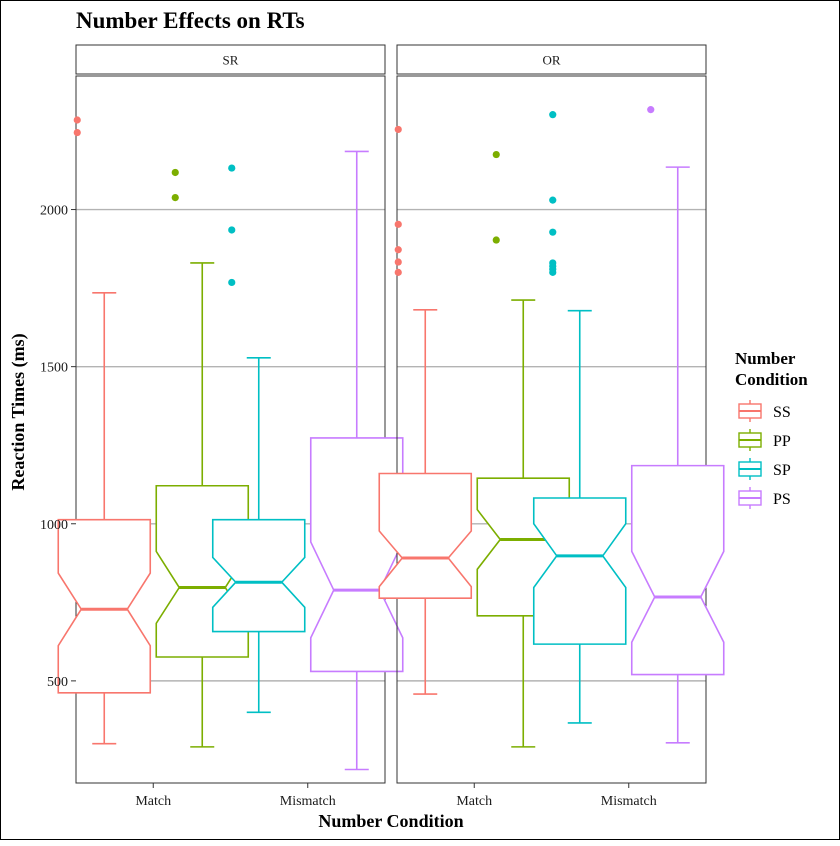 The image size is (840, 846). Describe the element at coordinates (764, 440) in the screenshot. I see `legend-item-pp: PP` at that location.